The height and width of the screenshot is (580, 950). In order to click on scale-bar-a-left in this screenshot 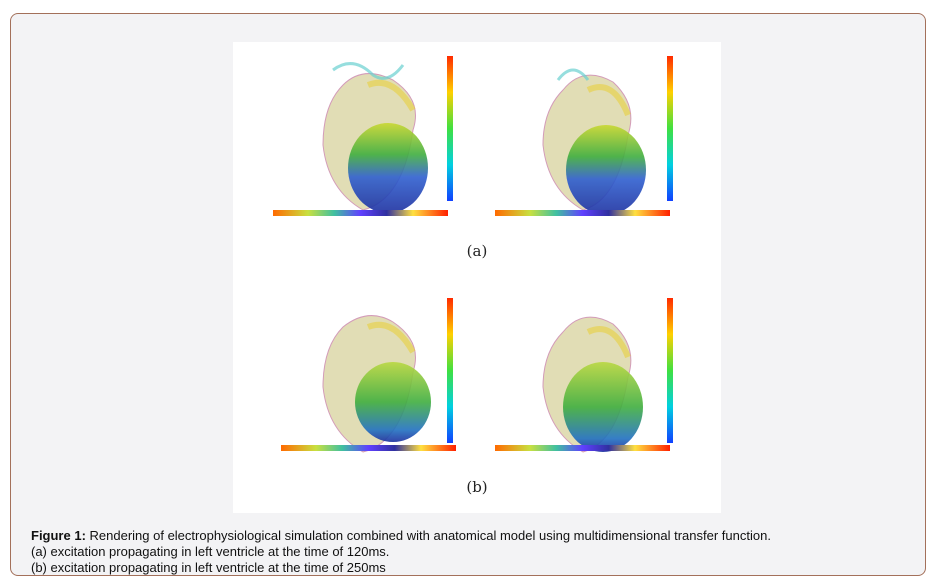, I will do `click(360, 213)`.